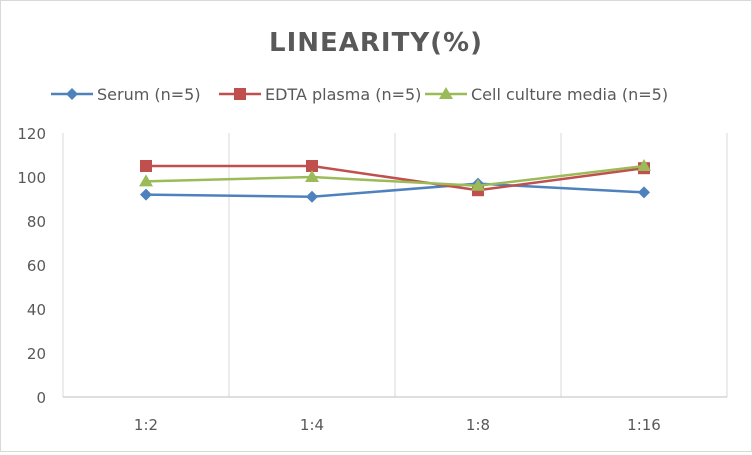 This screenshot has width=752, height=455. What do you see at coordinates (31, 134) in the screenshot?
I see `y-tick-label: 120` at bounding box center [31, 134].